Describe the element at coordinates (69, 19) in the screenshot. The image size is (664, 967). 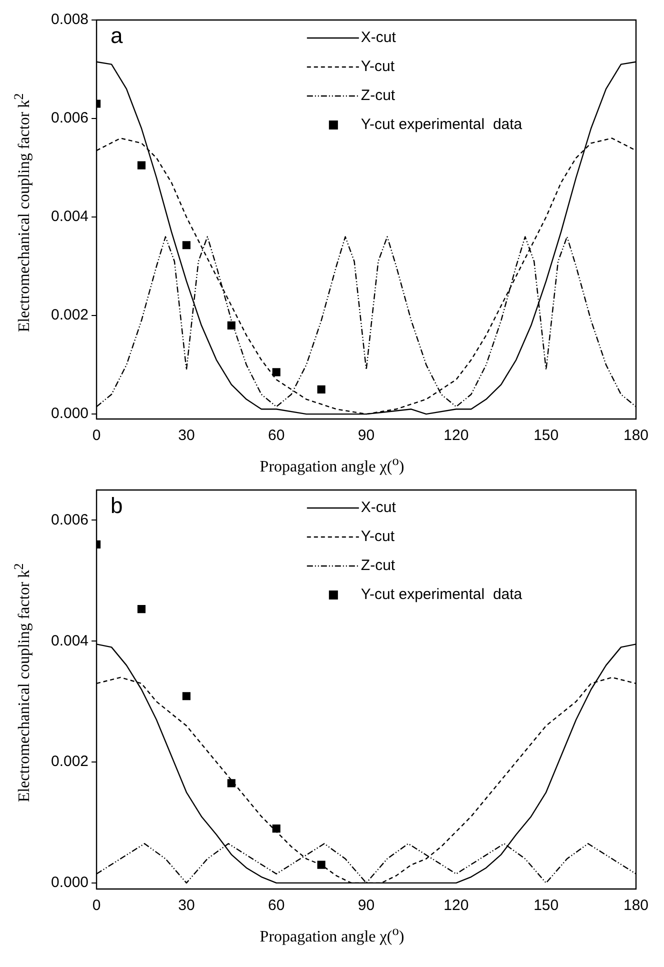
I see `y-tick-label: 0.008` at that location.